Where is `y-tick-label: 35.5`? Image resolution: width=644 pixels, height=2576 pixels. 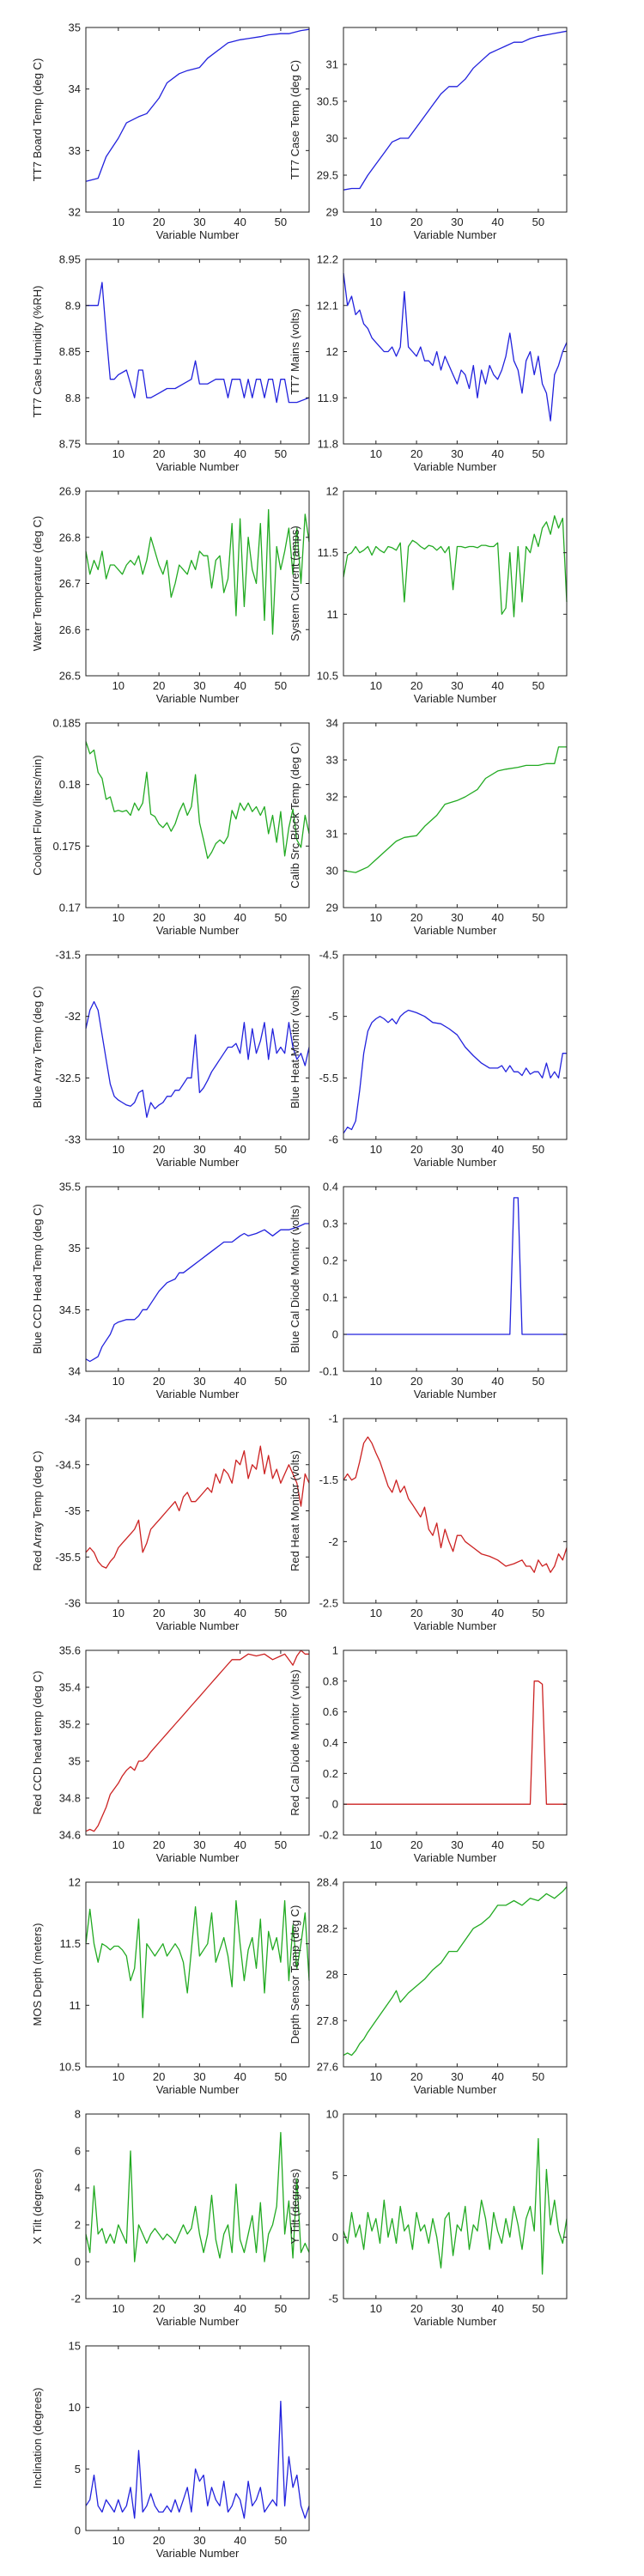
y-tick-label: 35.5 is located at coordinates (70, 1188).